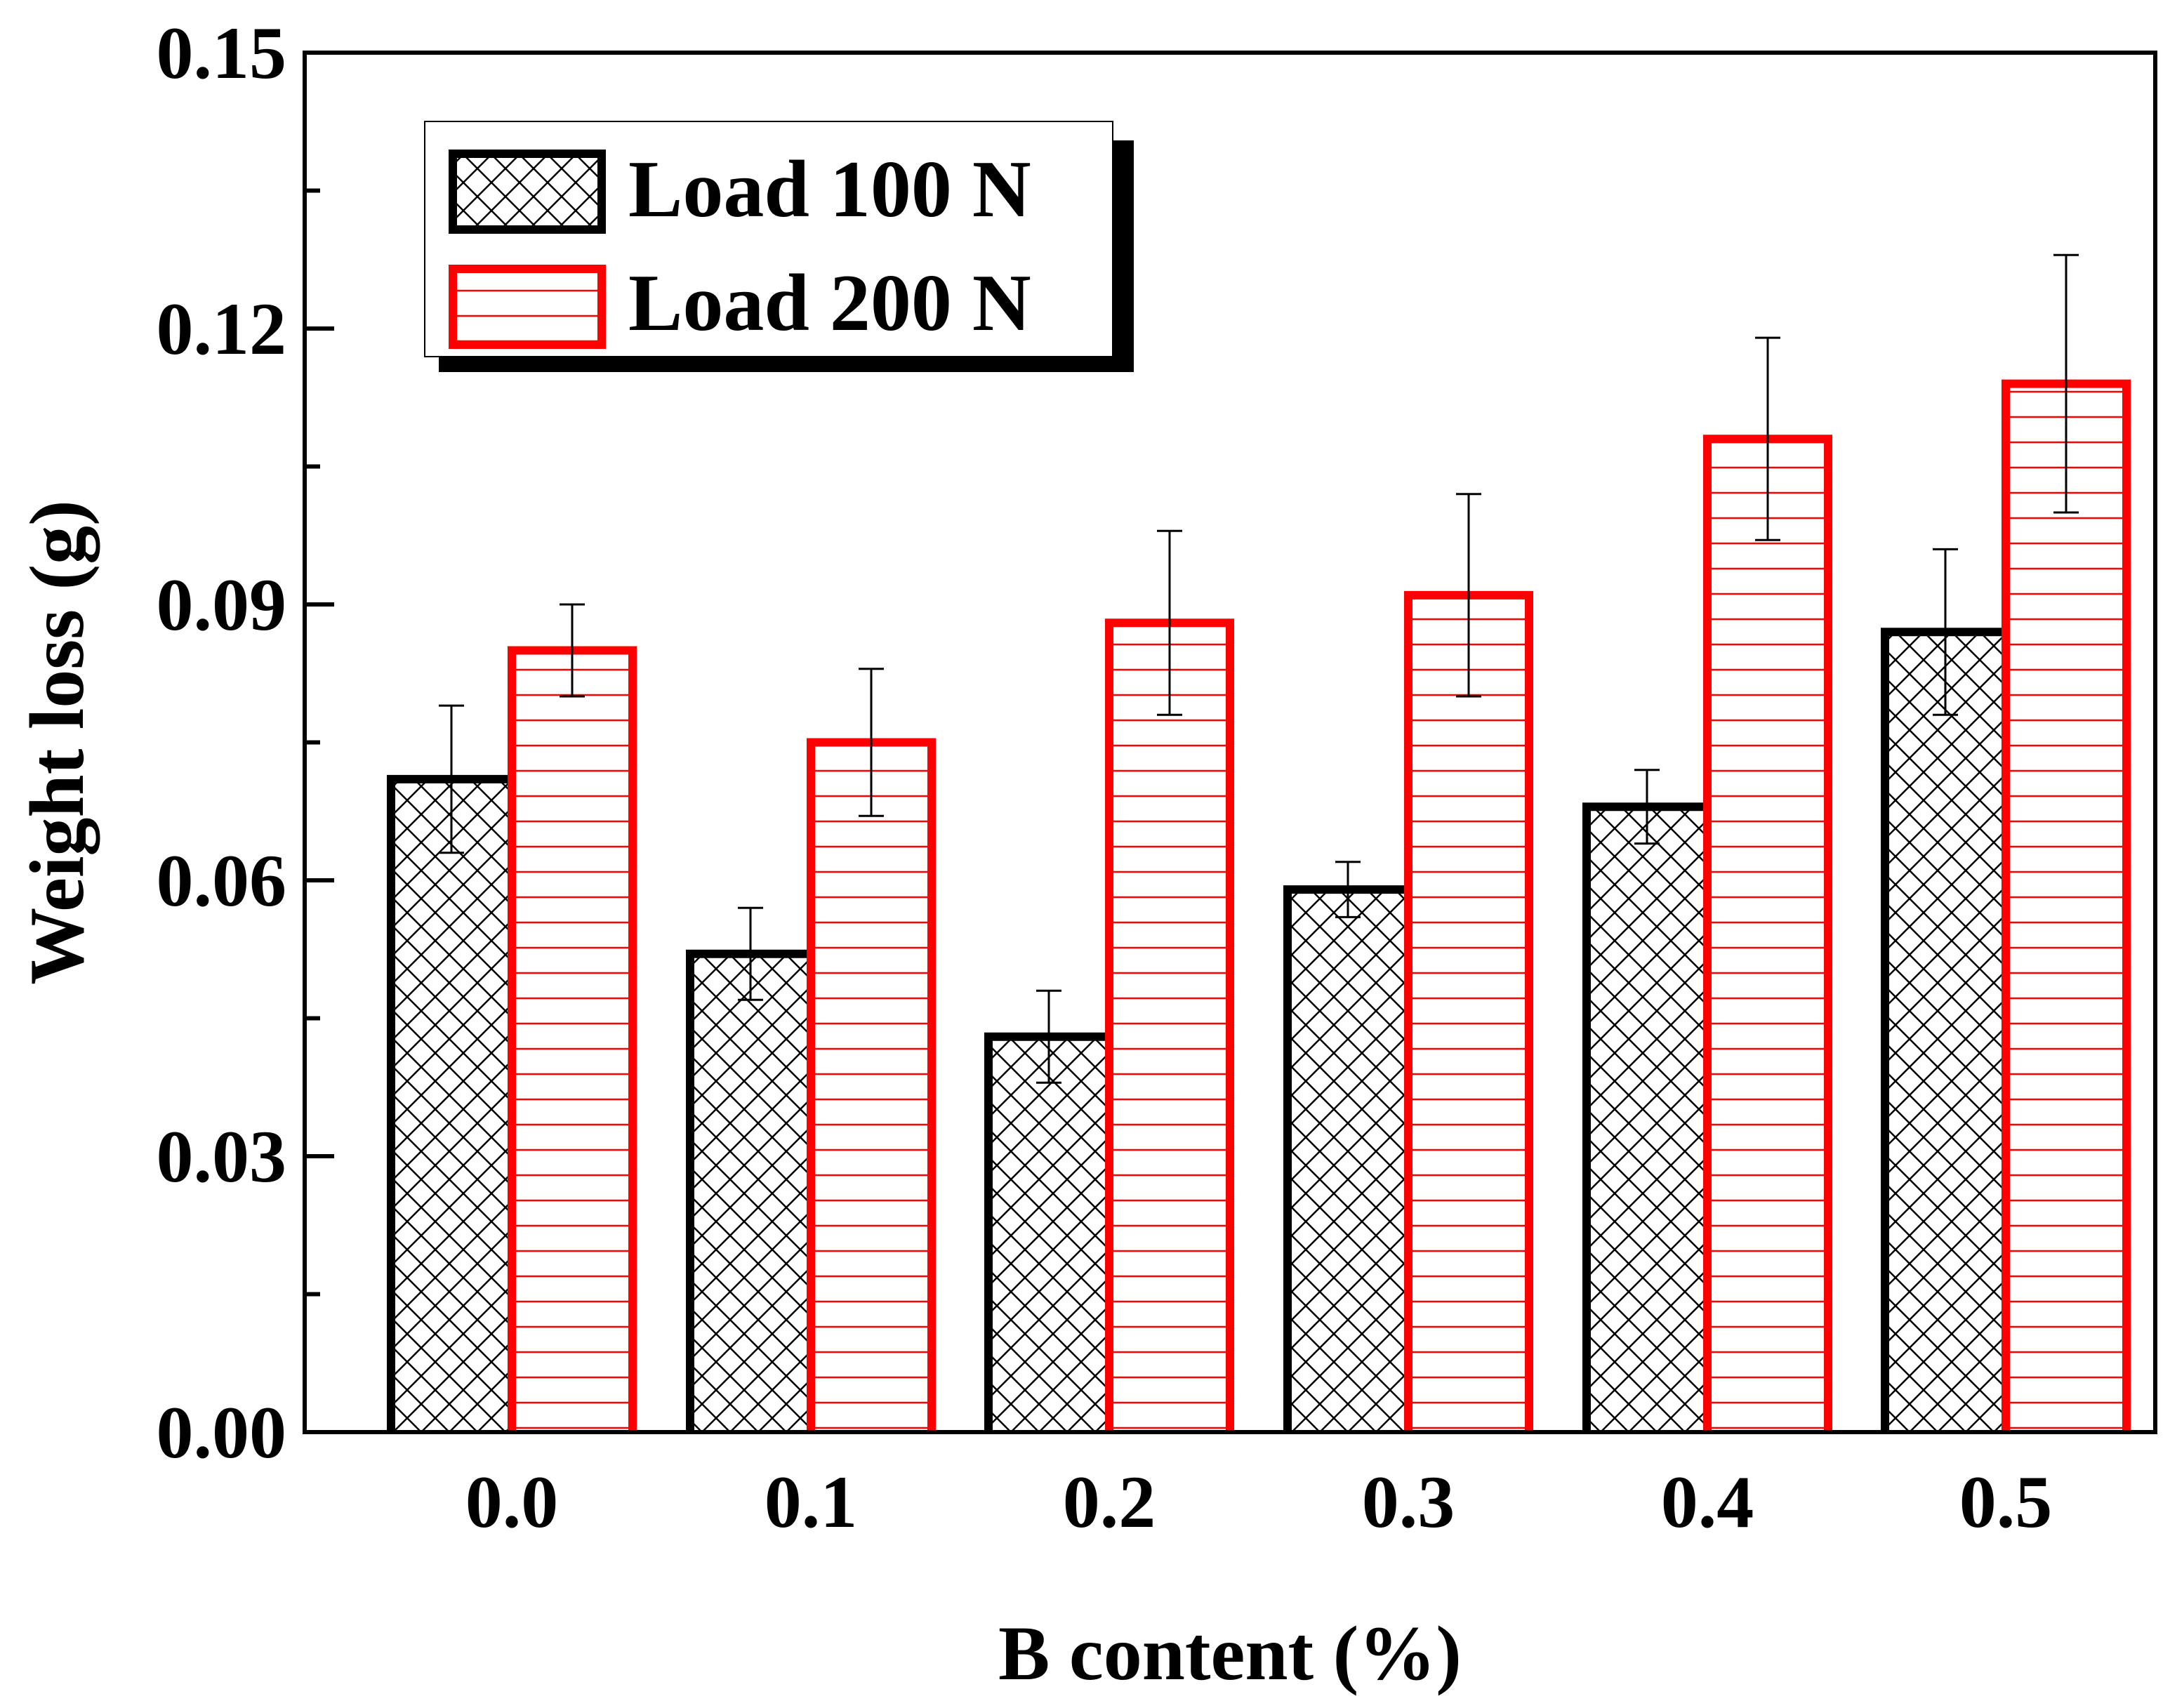  What do you see at coordinates (1109, 1502) in the screenshot?
I see `x-tick-label: 0.2` at bounding box center [1109, 1502].